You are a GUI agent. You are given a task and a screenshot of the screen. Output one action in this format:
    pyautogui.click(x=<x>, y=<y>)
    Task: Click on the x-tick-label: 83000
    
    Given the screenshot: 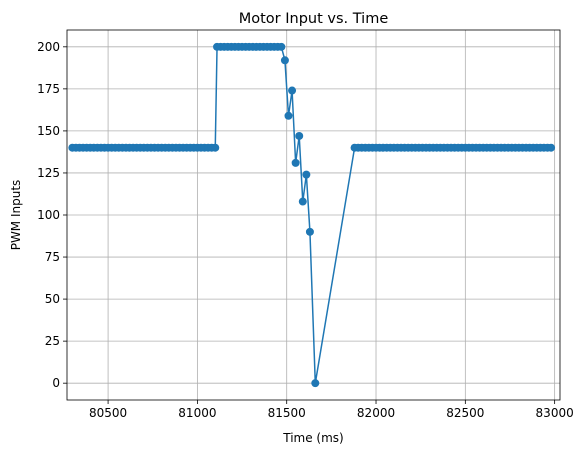 What is the action you would take?
    pyautogui.click(x=554, y=413)
    